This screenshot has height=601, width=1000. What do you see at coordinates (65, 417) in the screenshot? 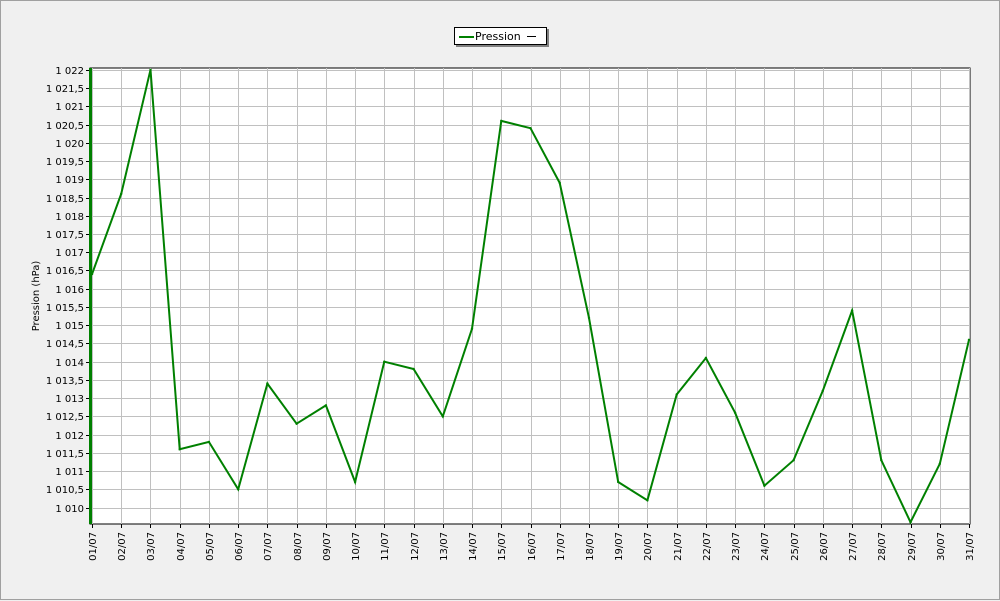
I see `y-tick-label: 1 012,5` at bounding box center [65, 417].